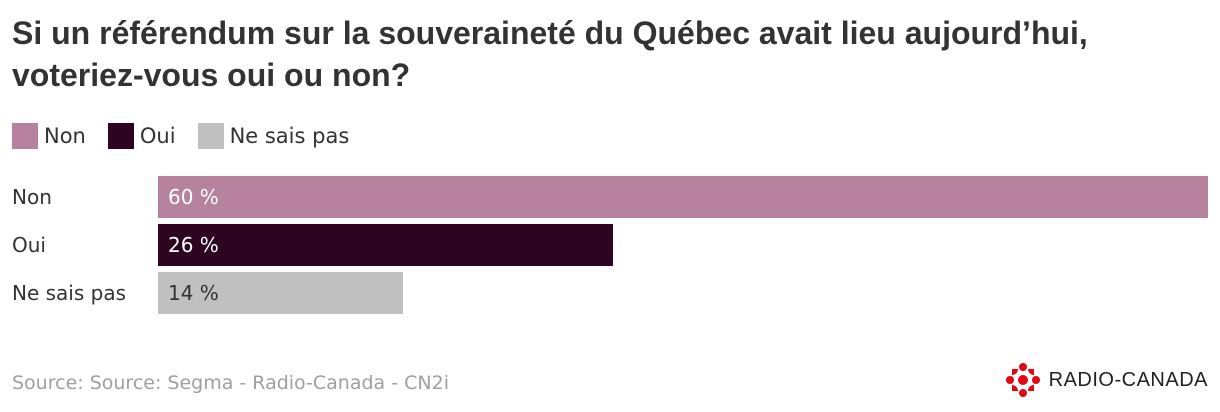 The width and height of the screenshot is (1220, 412). Describe the element at coordinates (1022, 380) in the screenshot. I see `radio-canada-gem-icon` at that location.